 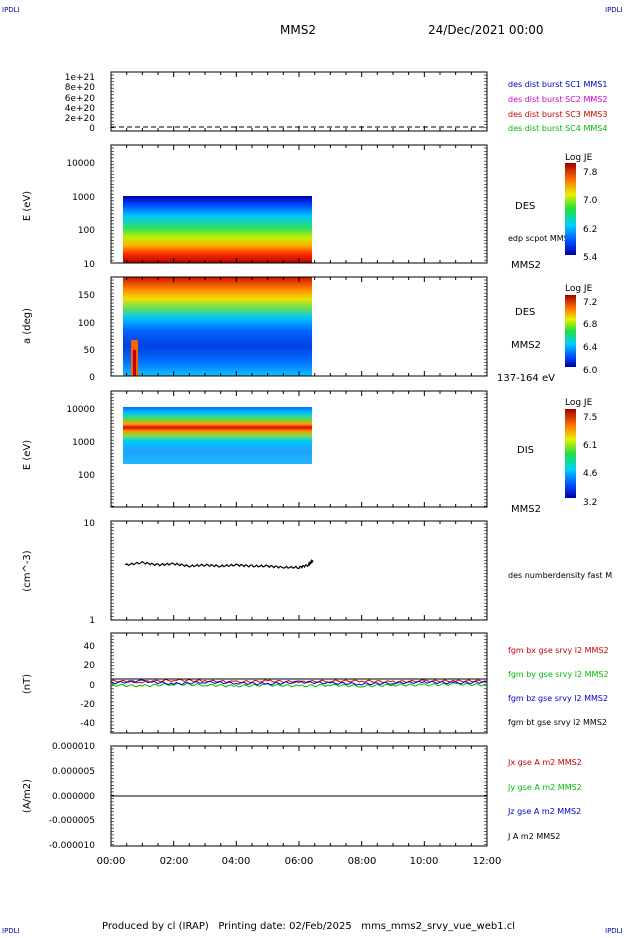 I want to click on colorbar-tick: 4.6, so click(x=590, y=474).